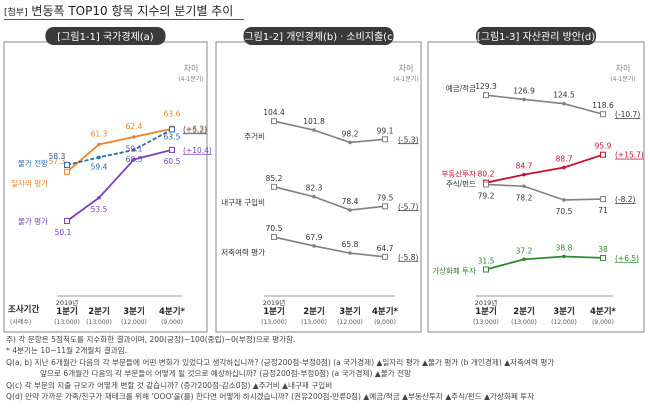 Image resolution: width=650 pixels, height=416 pixels. Describe the element at coordinates (524, 166) in the screenshot. I see `data-label: 84.7` at that location.